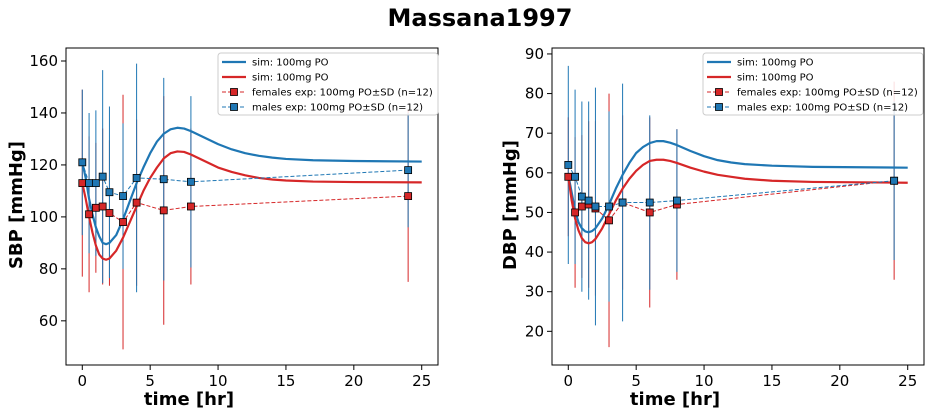 The width and height of the screenshot is (931, 415). Describe the element at coordinates (534, 133) in the screenshot. I see `y-tick-label: 70` at that location.